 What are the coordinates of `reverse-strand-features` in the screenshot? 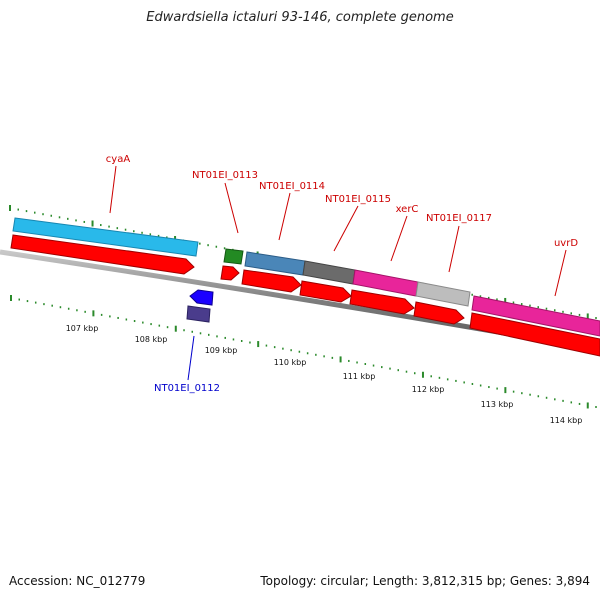 It's located at (200, 306).